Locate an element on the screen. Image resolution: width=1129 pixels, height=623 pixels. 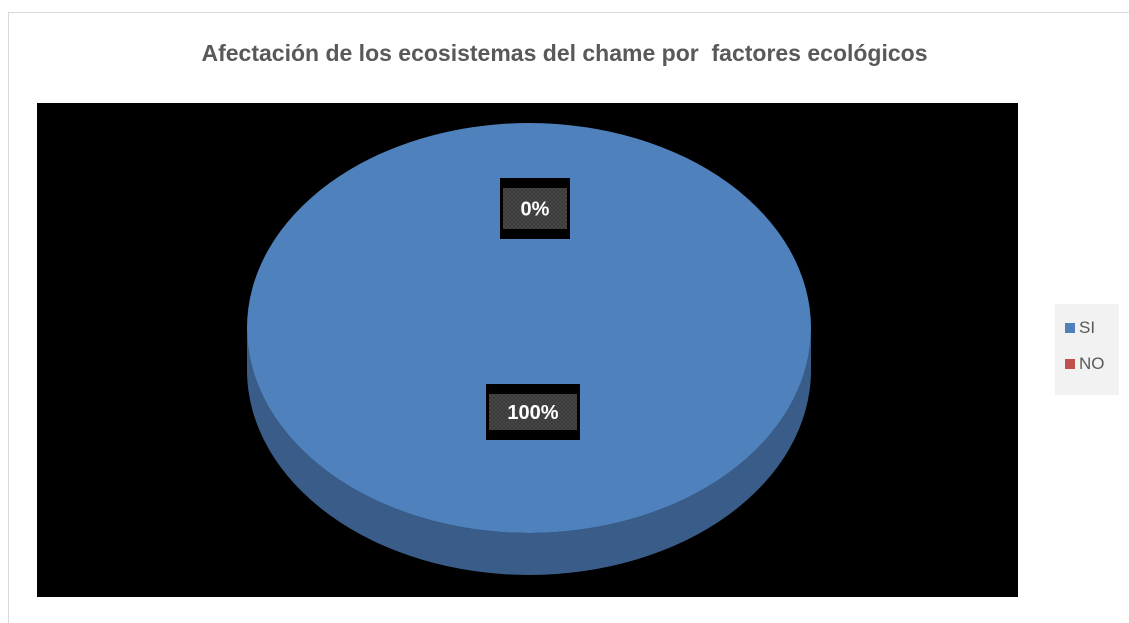
data-label-si: 100% is located at coordinates (533, 412).